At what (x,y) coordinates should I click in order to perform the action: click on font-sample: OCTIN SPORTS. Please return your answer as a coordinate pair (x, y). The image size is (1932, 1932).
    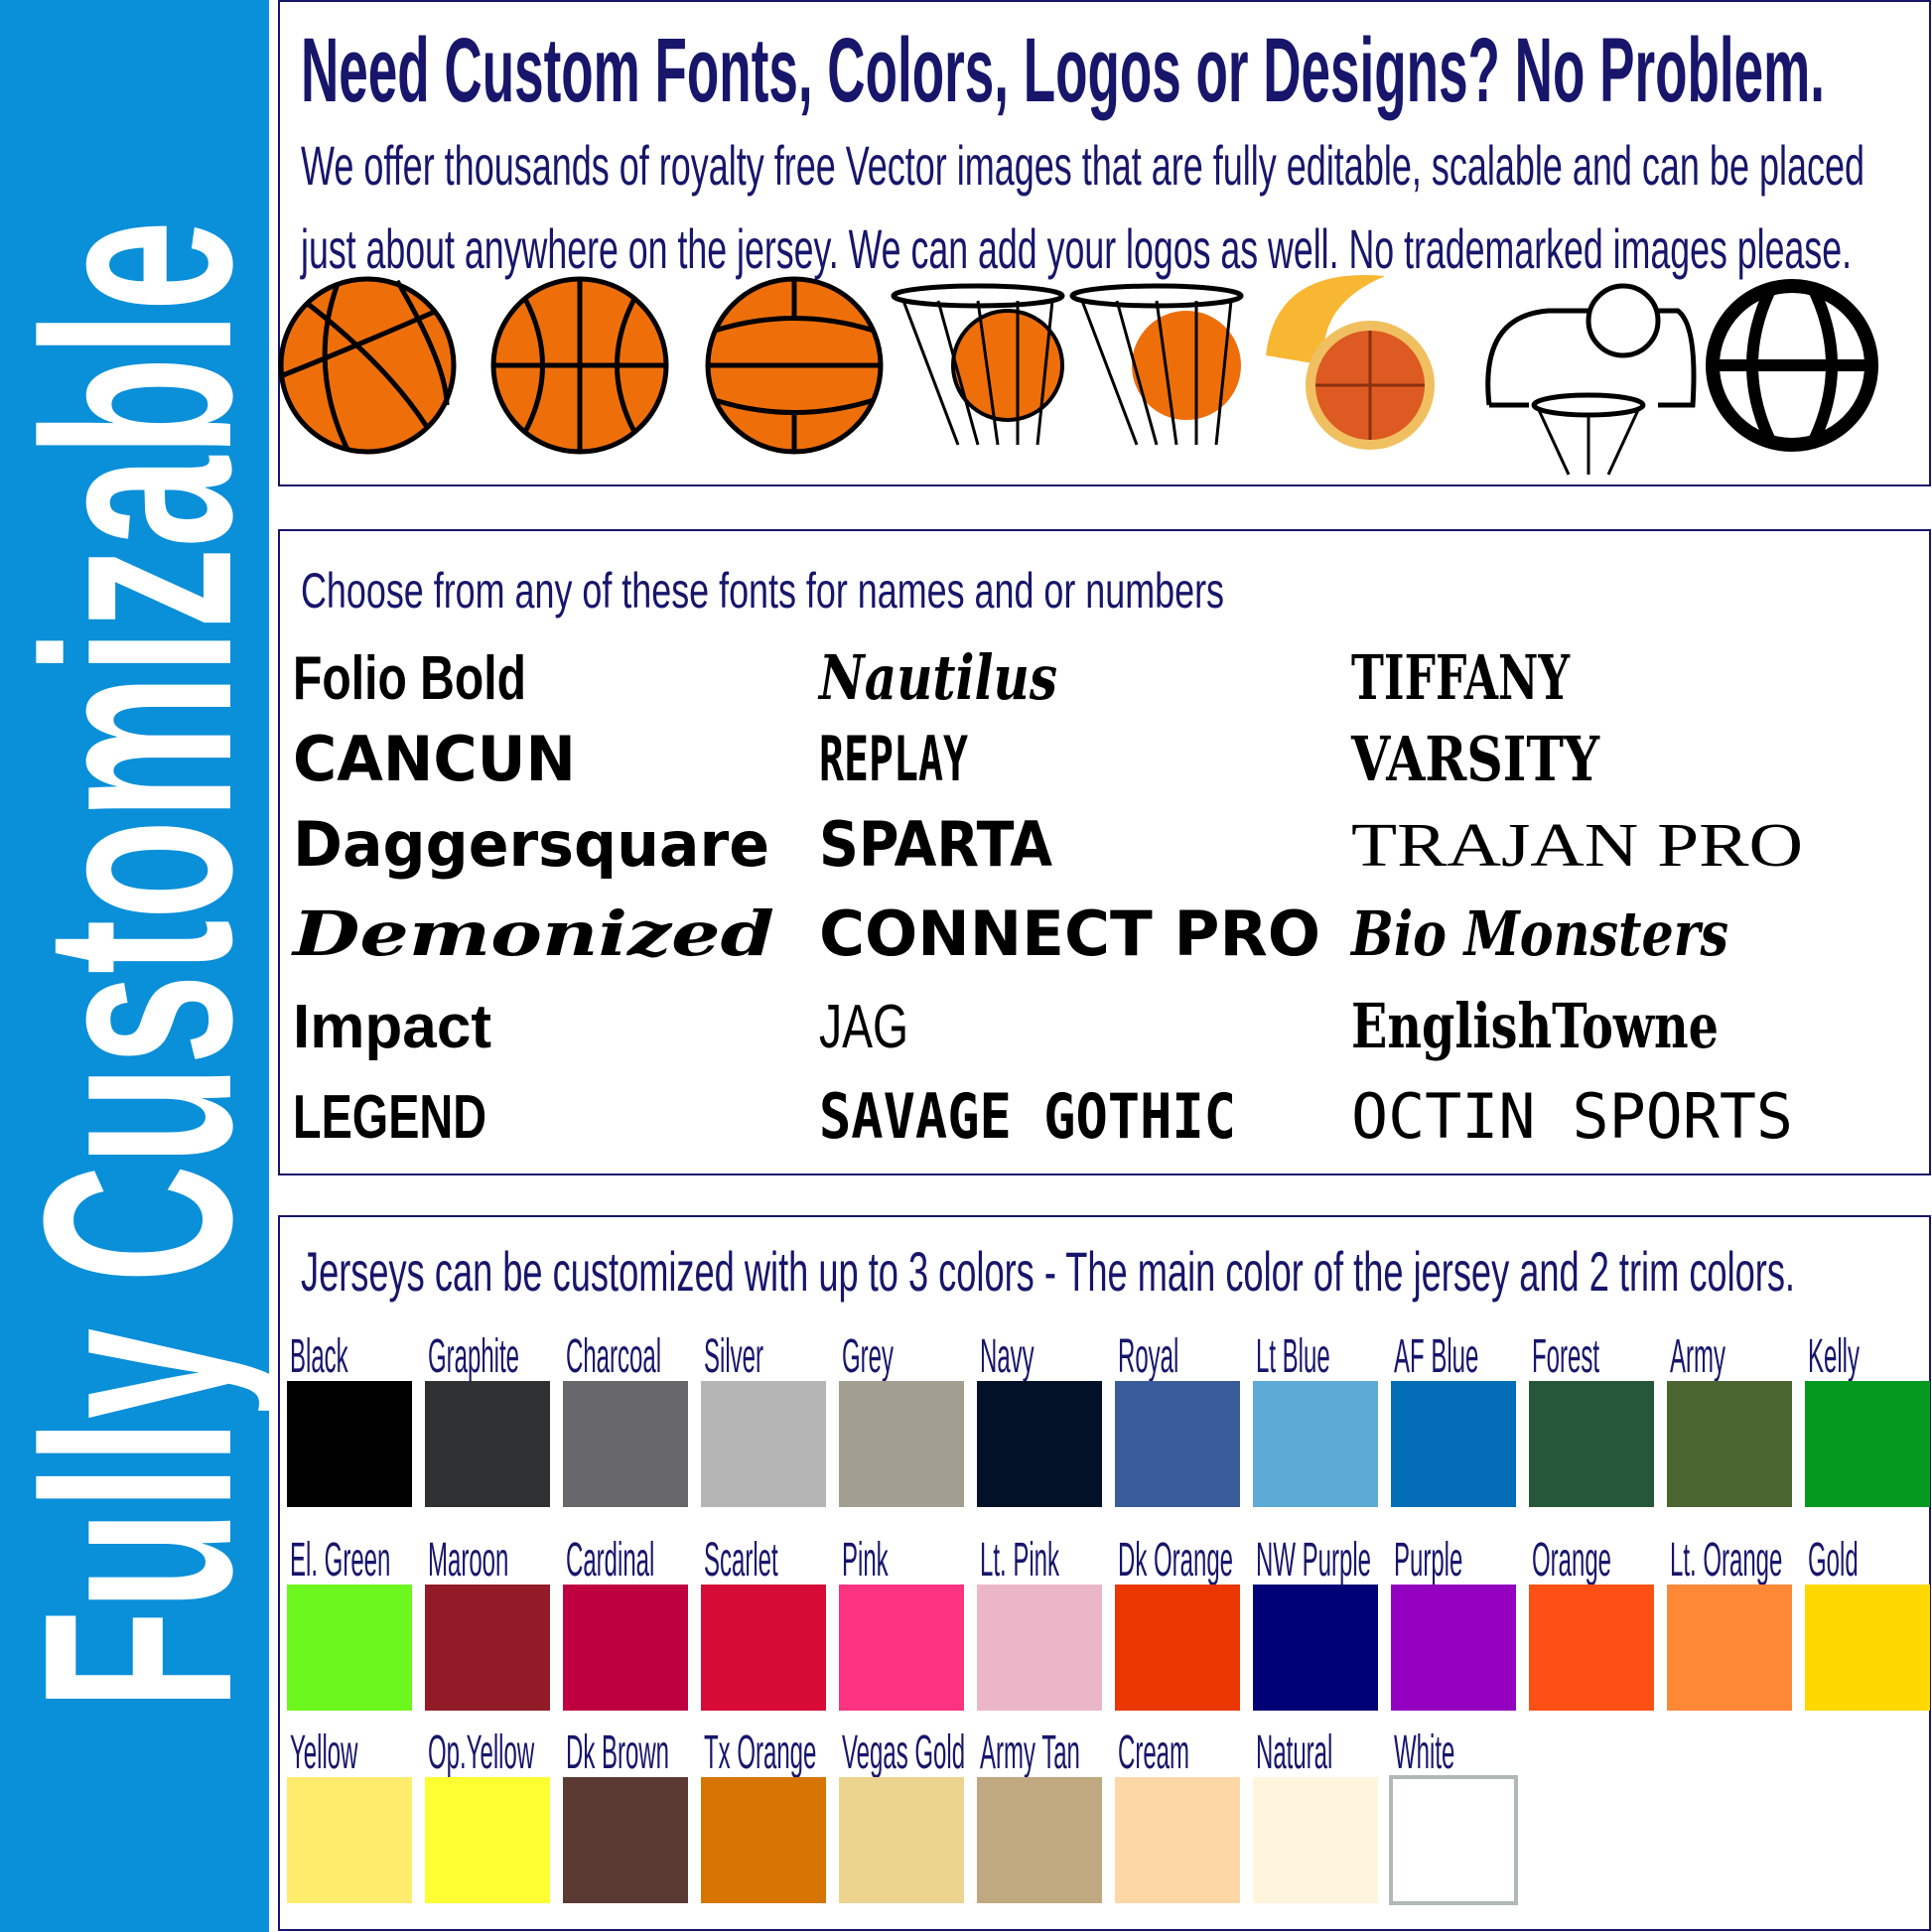
    Looking at the image, I should click on (1572, 1117).